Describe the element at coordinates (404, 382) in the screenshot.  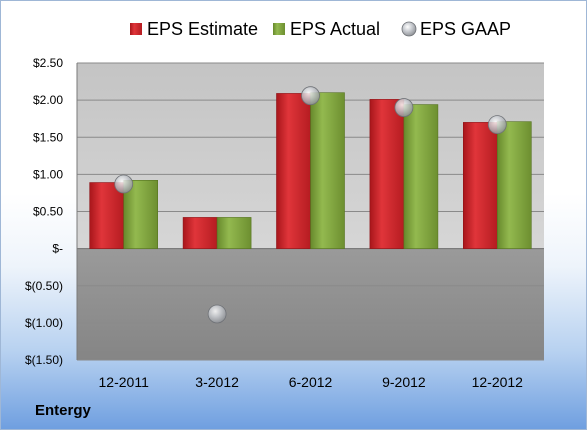
I see `x-tick-label: 9-2012` at that location.